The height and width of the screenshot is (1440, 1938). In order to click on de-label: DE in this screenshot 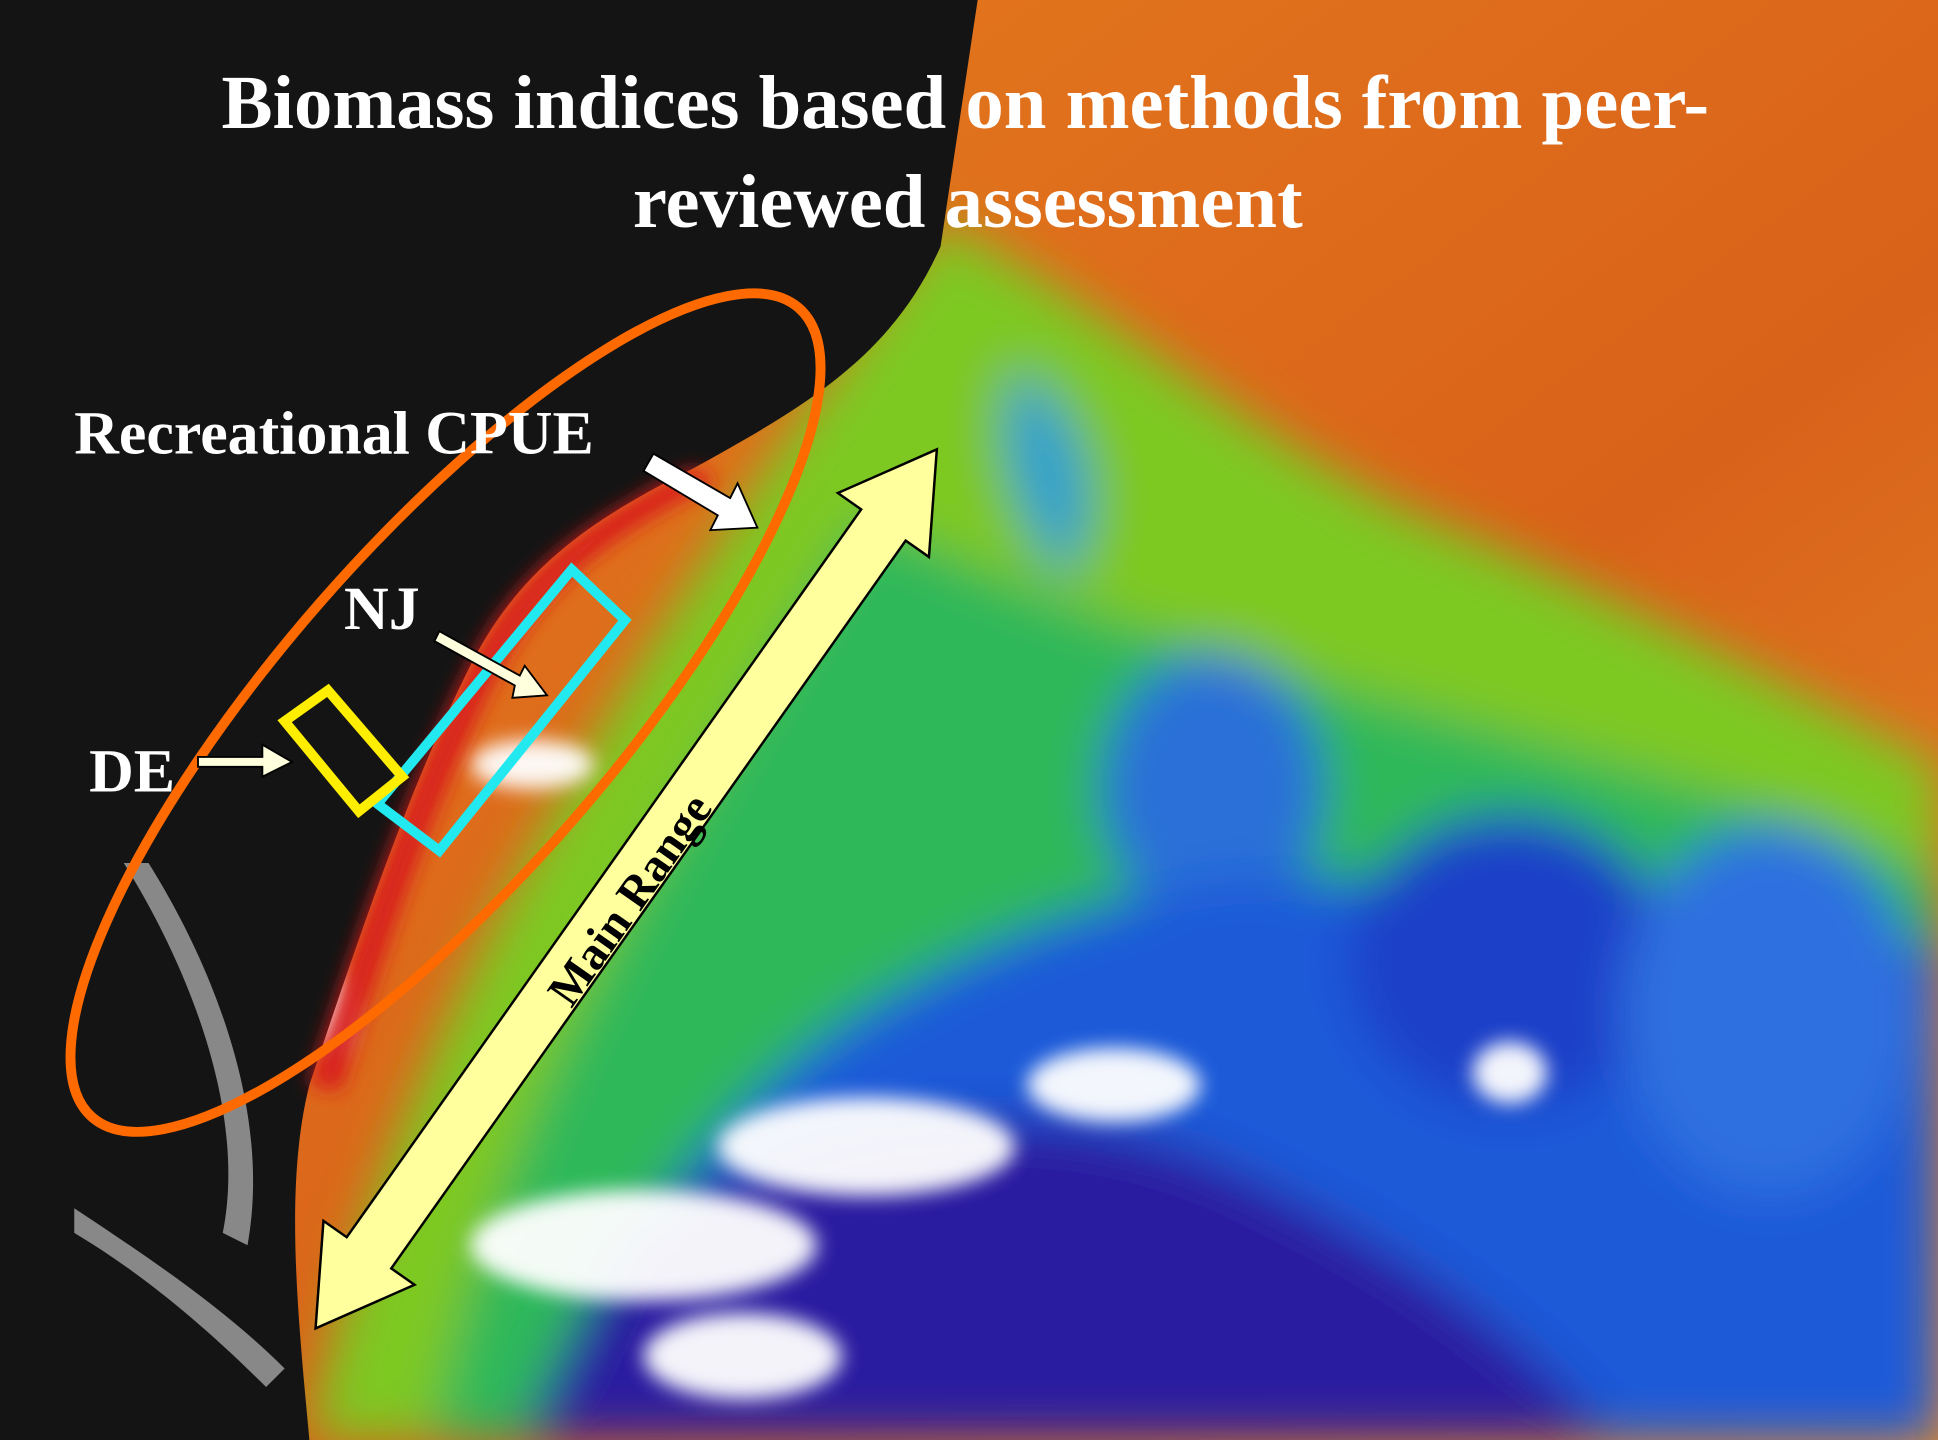, I will do `click(132, 772)`.